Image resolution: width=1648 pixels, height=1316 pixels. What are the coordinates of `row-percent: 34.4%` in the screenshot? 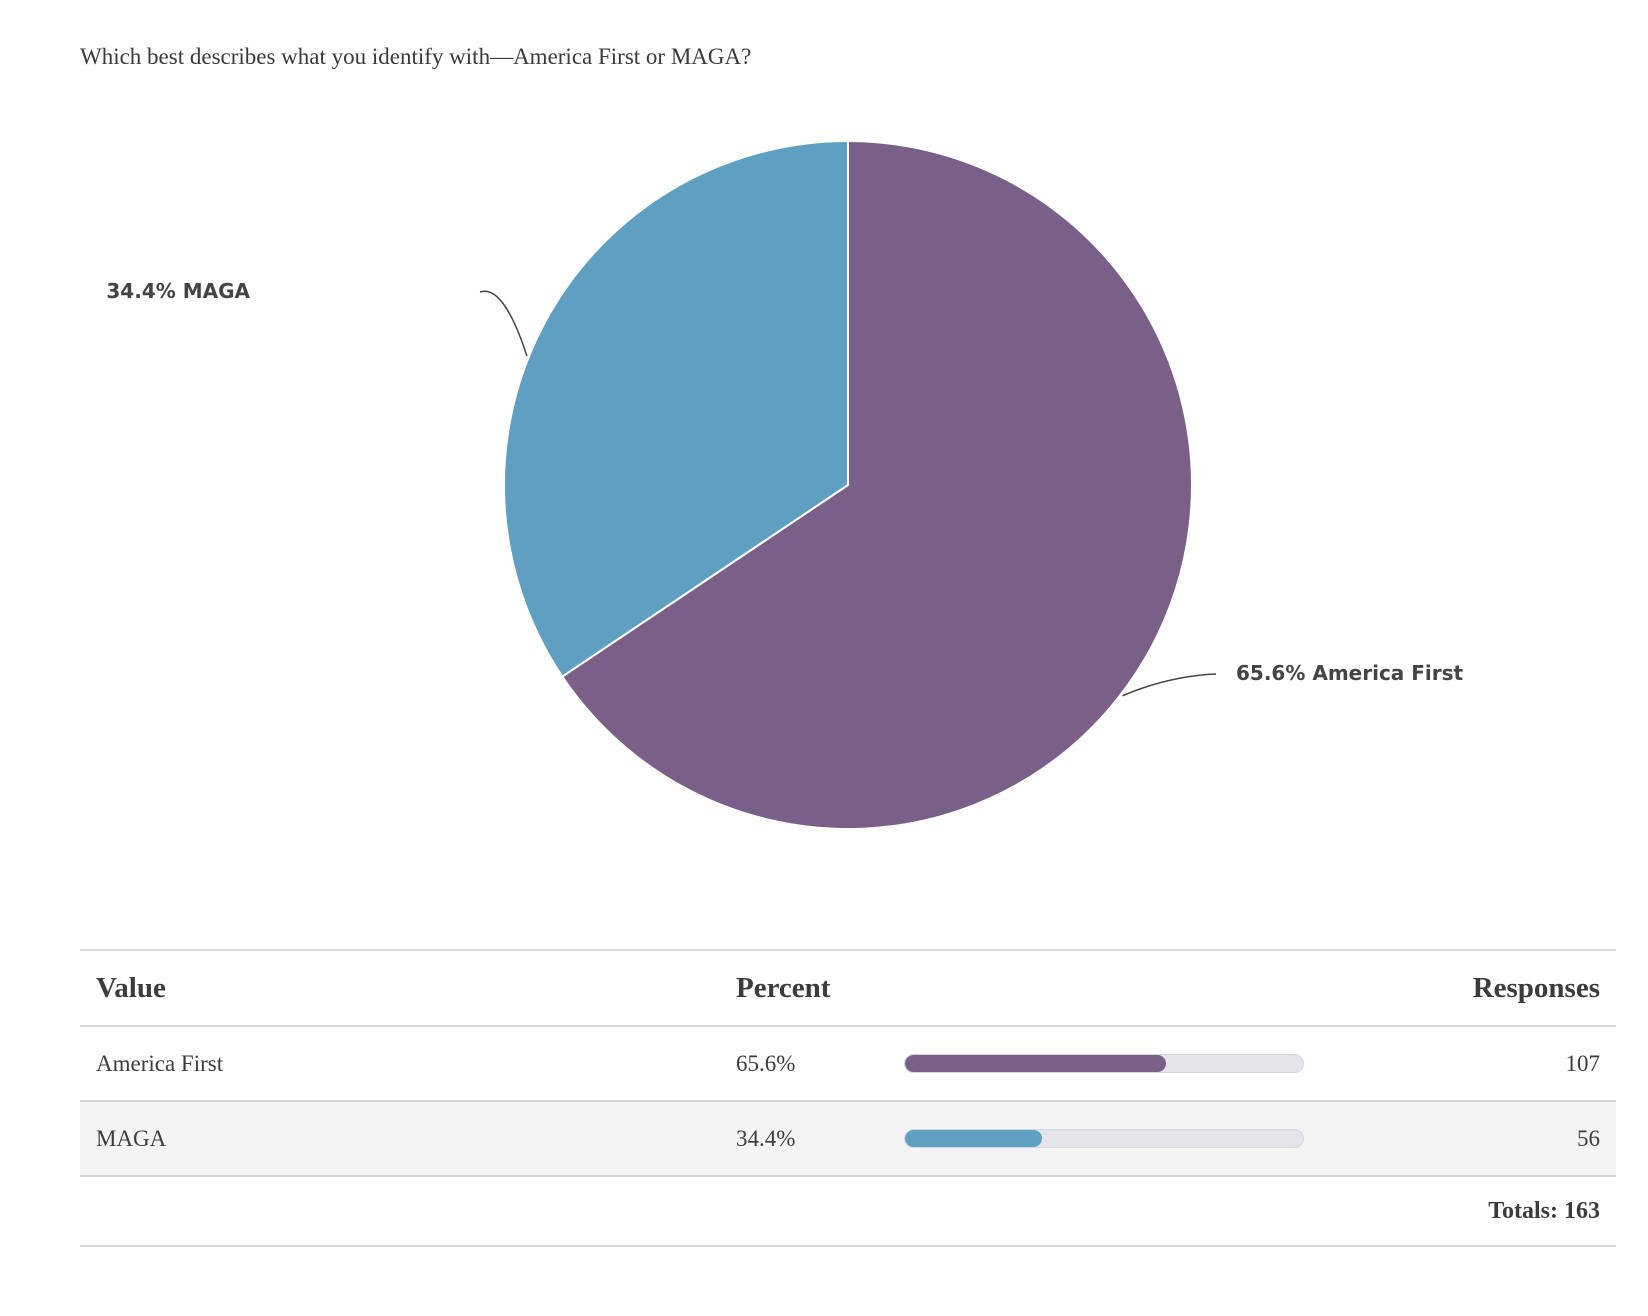 It's located at (804, 1139).